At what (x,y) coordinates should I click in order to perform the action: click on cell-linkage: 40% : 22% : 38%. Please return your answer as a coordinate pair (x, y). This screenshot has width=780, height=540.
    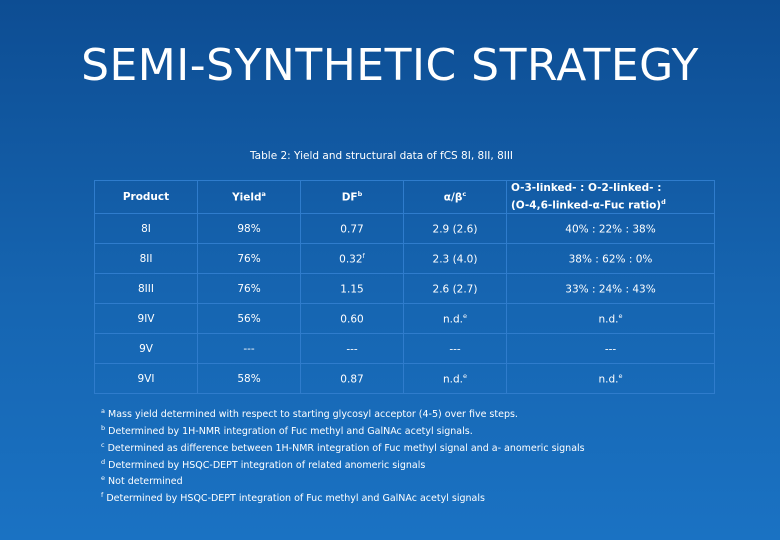
    Looking at the image, I should click on (610, 228).